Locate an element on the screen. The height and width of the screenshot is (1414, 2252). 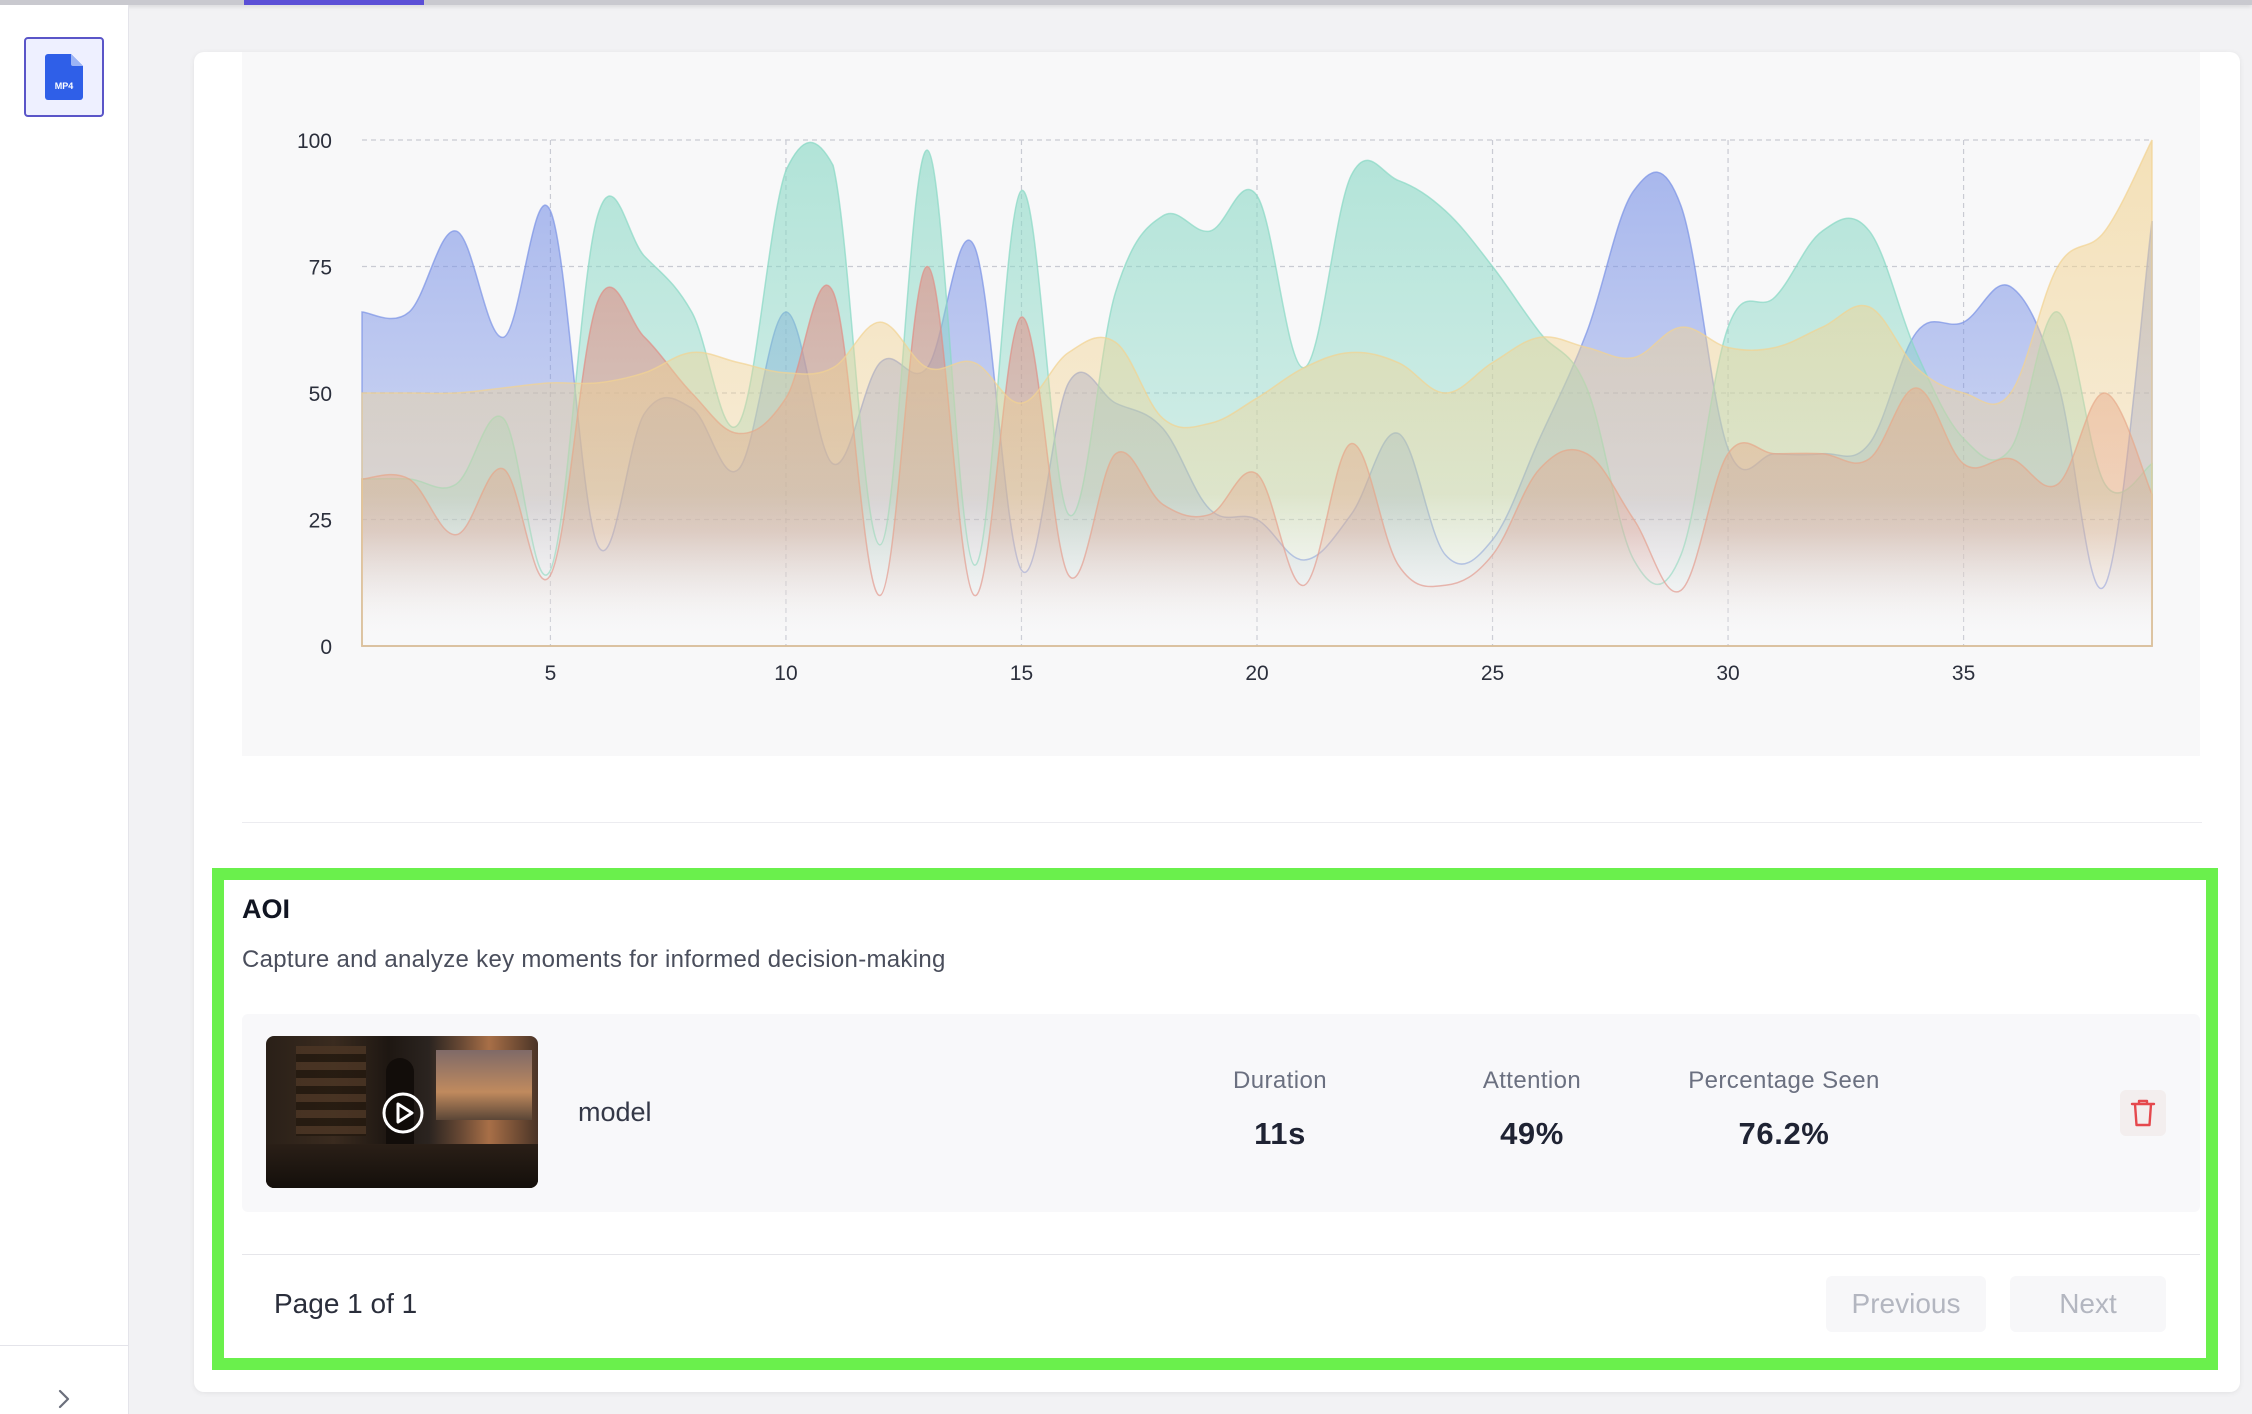
mp4-file-icon: MP4 is located at coordinates (64, 77).